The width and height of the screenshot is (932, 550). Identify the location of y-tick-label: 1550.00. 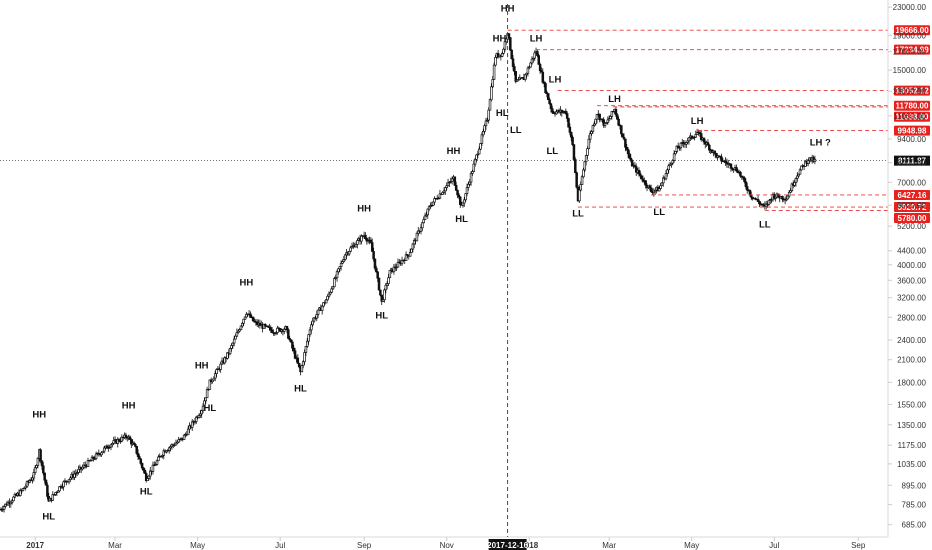
(911, 404).